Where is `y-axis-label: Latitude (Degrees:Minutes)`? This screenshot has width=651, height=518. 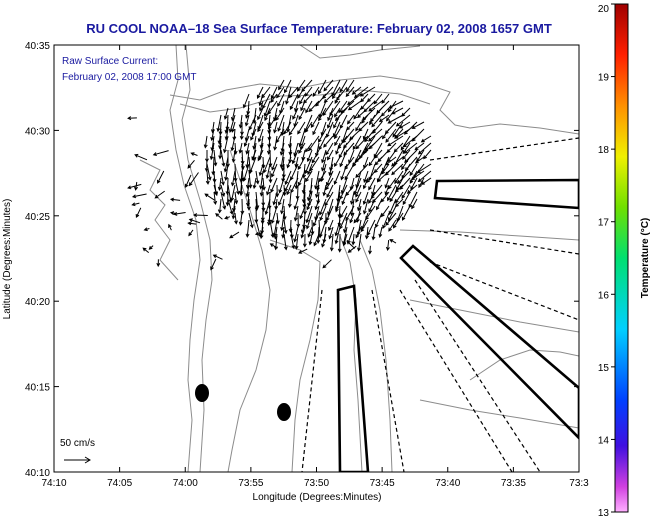
y-axis-label: Latitude (Degrees:Minutes) is located at coordinates (7, 259).